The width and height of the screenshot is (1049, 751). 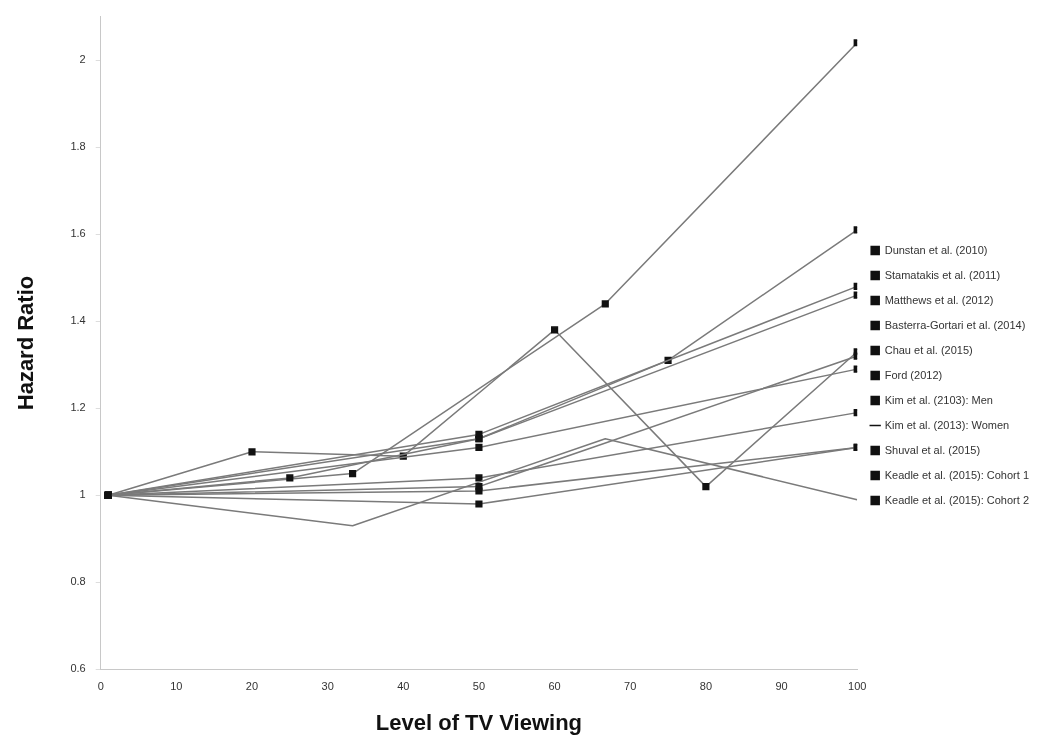 I want to click on x-tick-label: 70, so click(x=630, y=686).